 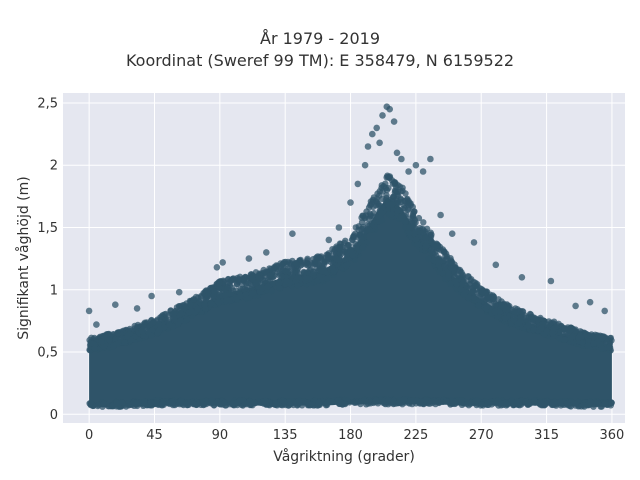 What do you see at coordinates (546, 435) in the screenshot?
I see `x-tick-label: 315` at bounding box center [546, 435].